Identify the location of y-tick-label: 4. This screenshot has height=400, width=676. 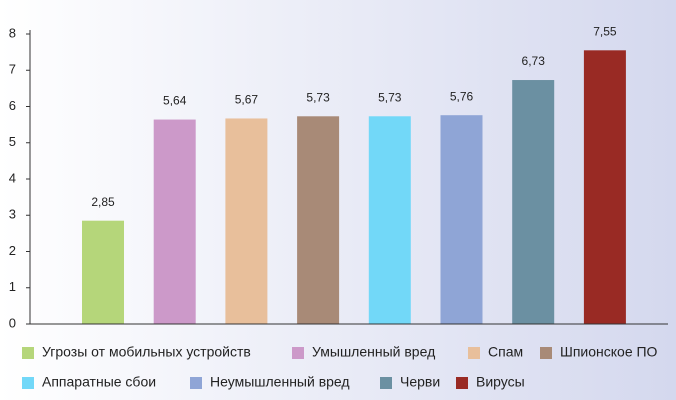
(12, 177).